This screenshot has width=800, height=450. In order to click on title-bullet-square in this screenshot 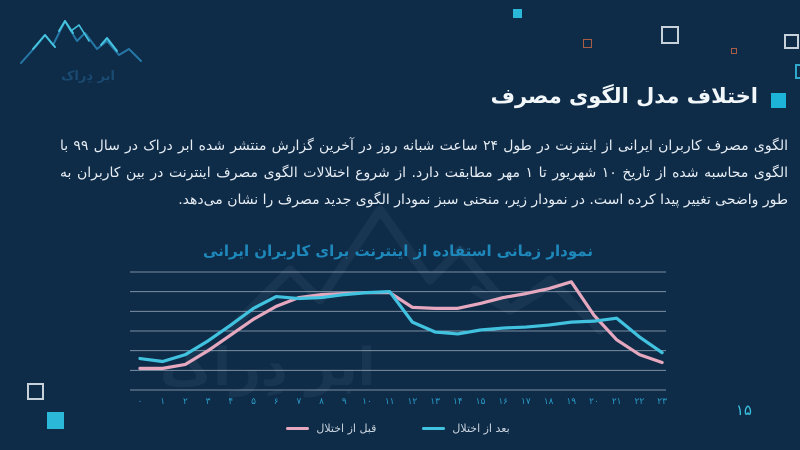, I will do `click(778, 100)`.